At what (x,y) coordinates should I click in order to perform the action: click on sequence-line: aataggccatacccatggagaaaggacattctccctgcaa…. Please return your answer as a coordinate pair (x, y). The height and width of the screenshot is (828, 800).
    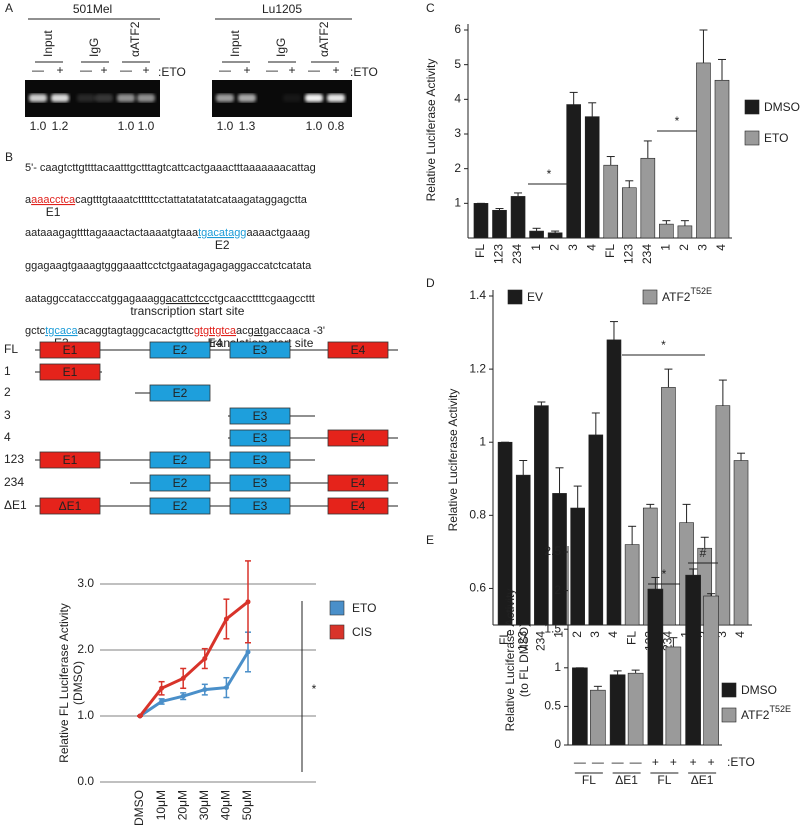
    Looking at the image, I should click on (170, 299).